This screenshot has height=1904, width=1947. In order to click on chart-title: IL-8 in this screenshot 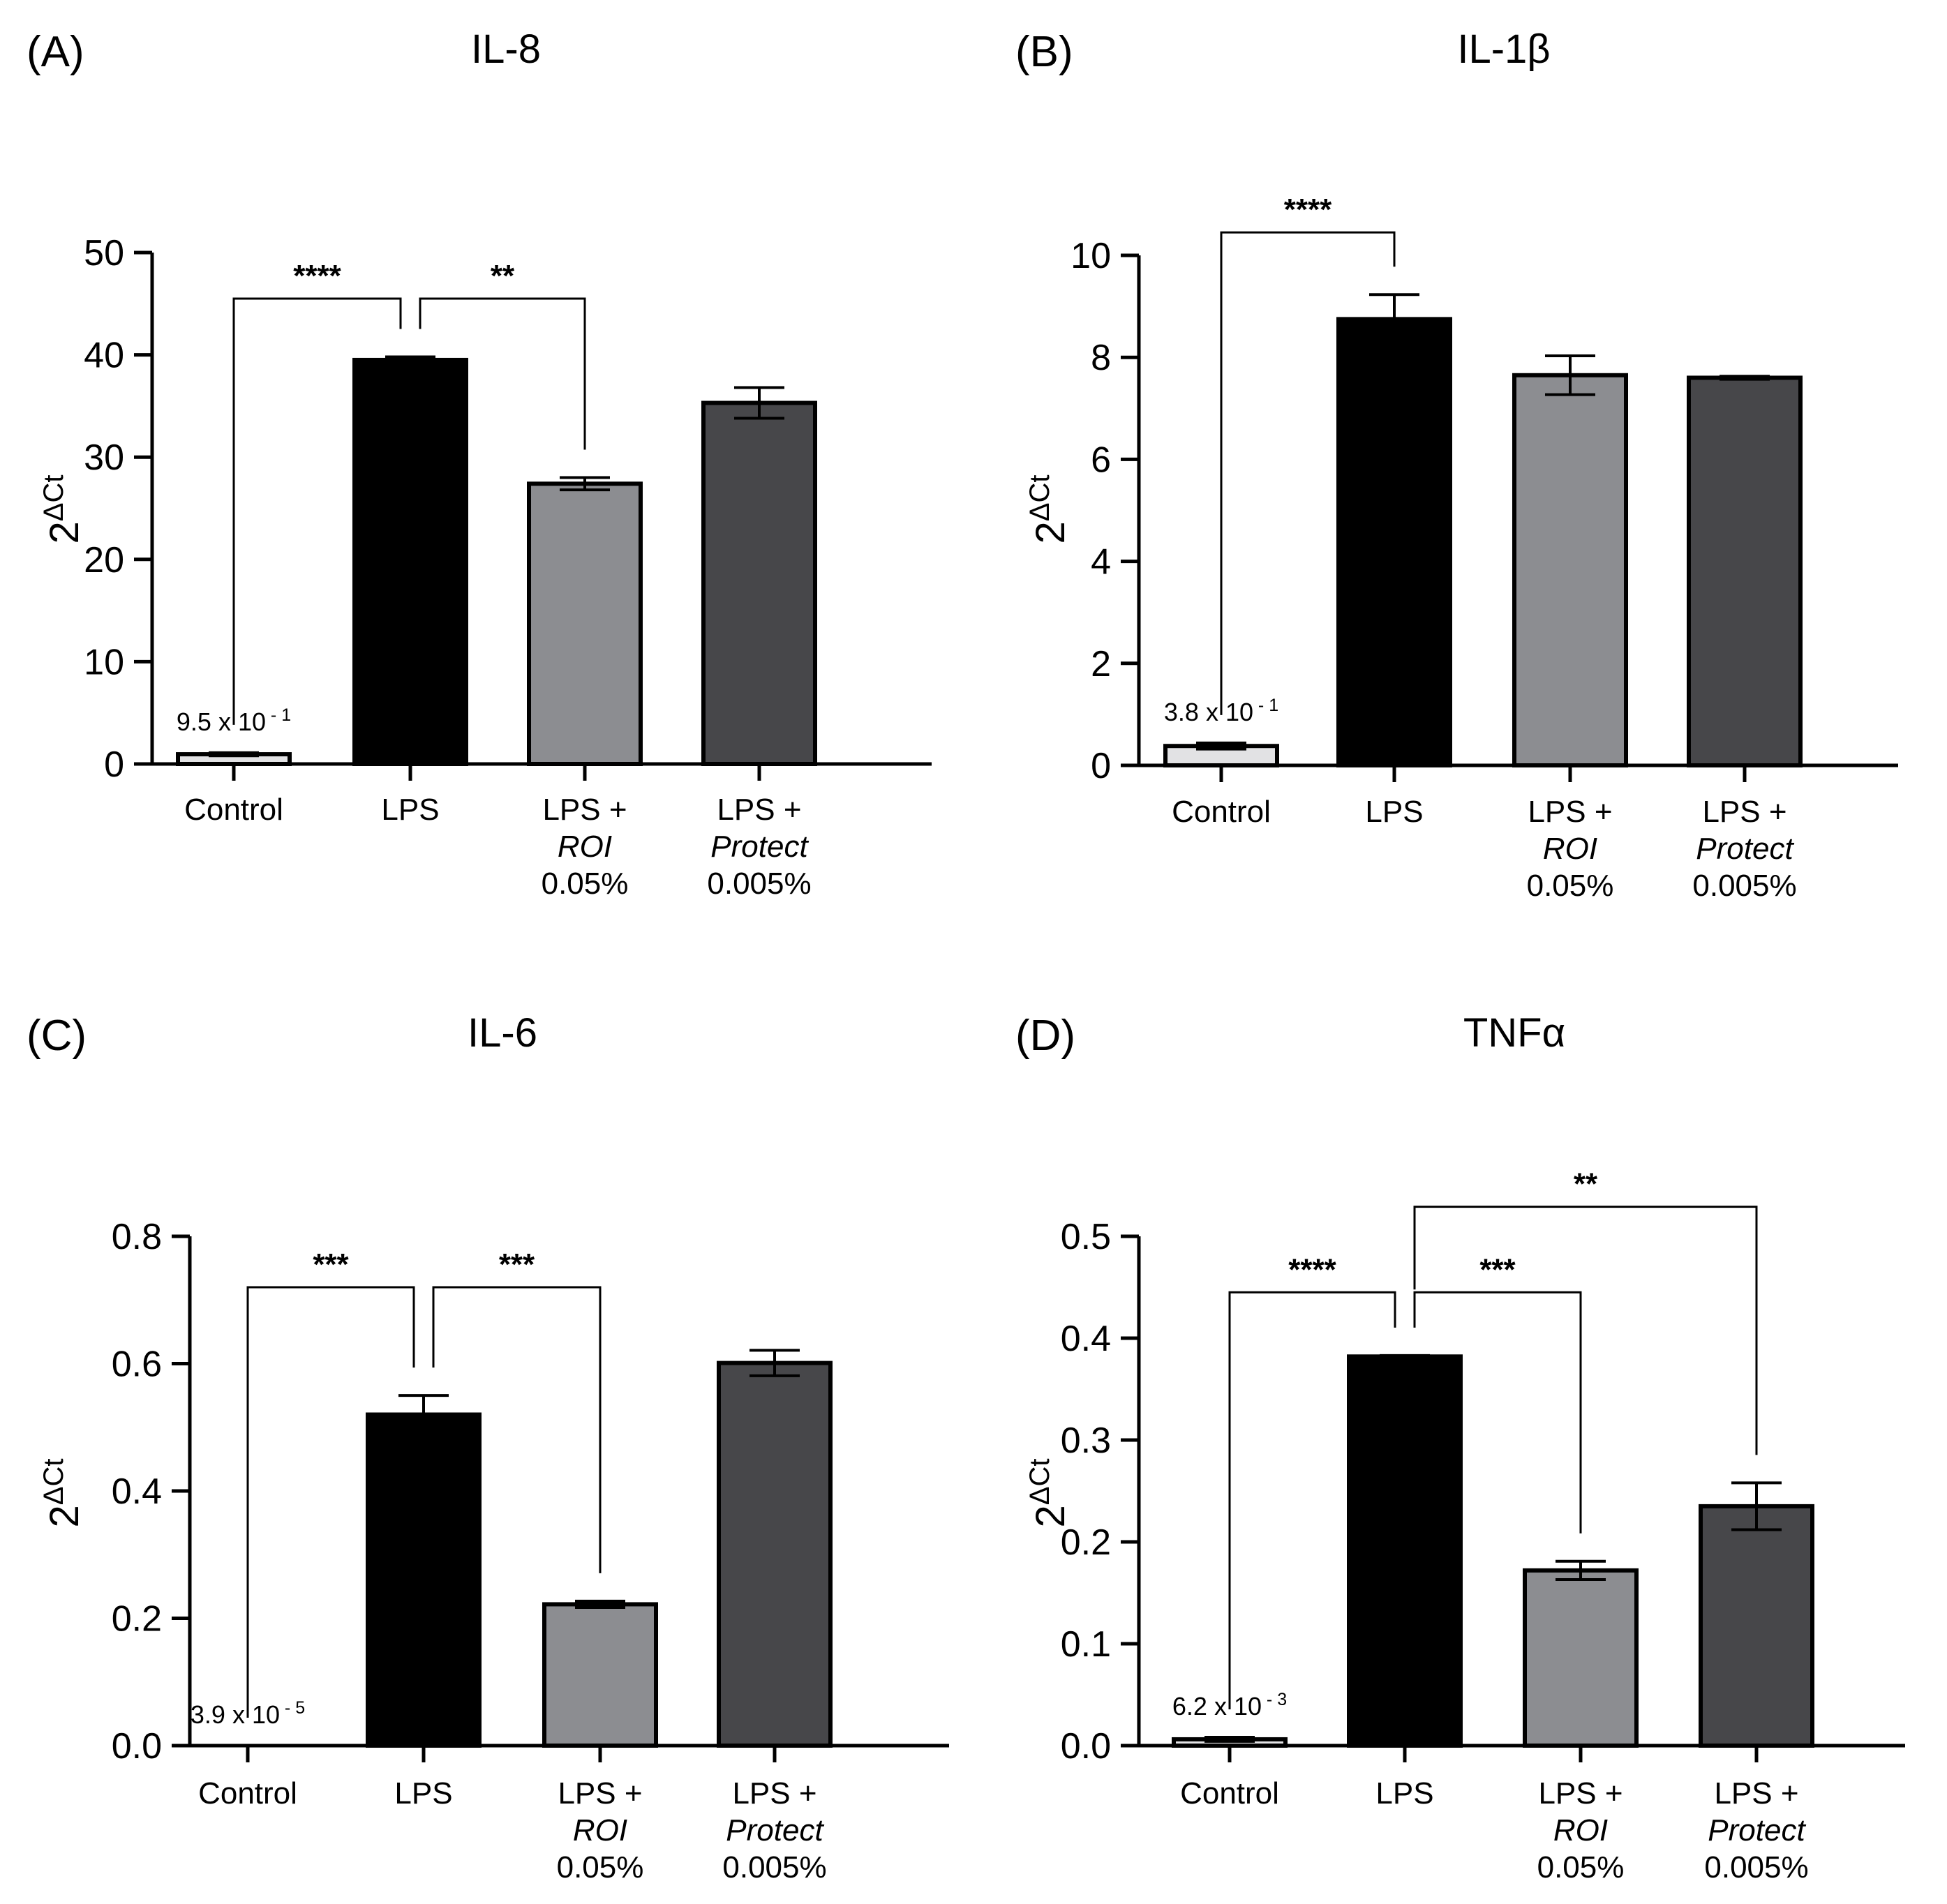, I will do `click(506, 49)`.